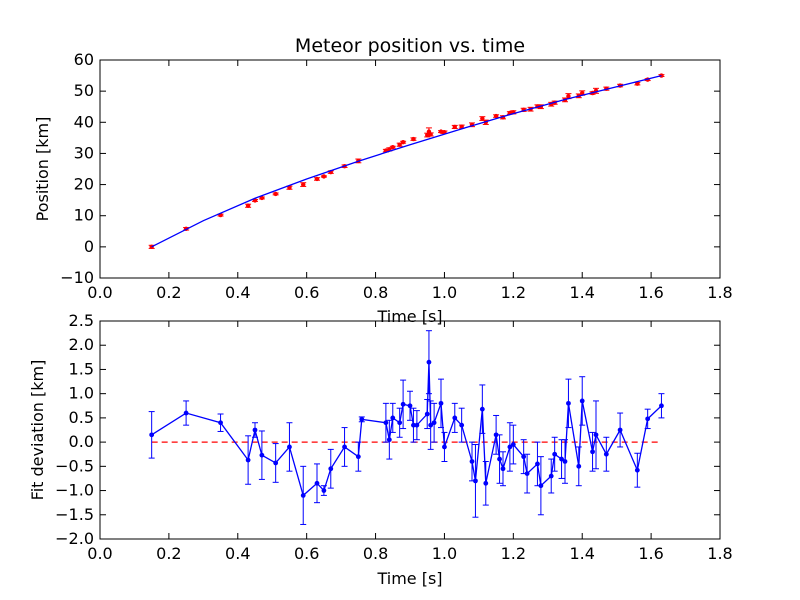 This screenshot has height=600, width=800. What do you see at coordinates (74, 465) in the screenshot?
I see `deviation-y-tick-label: −0.5` at bounding box center [74, 465].